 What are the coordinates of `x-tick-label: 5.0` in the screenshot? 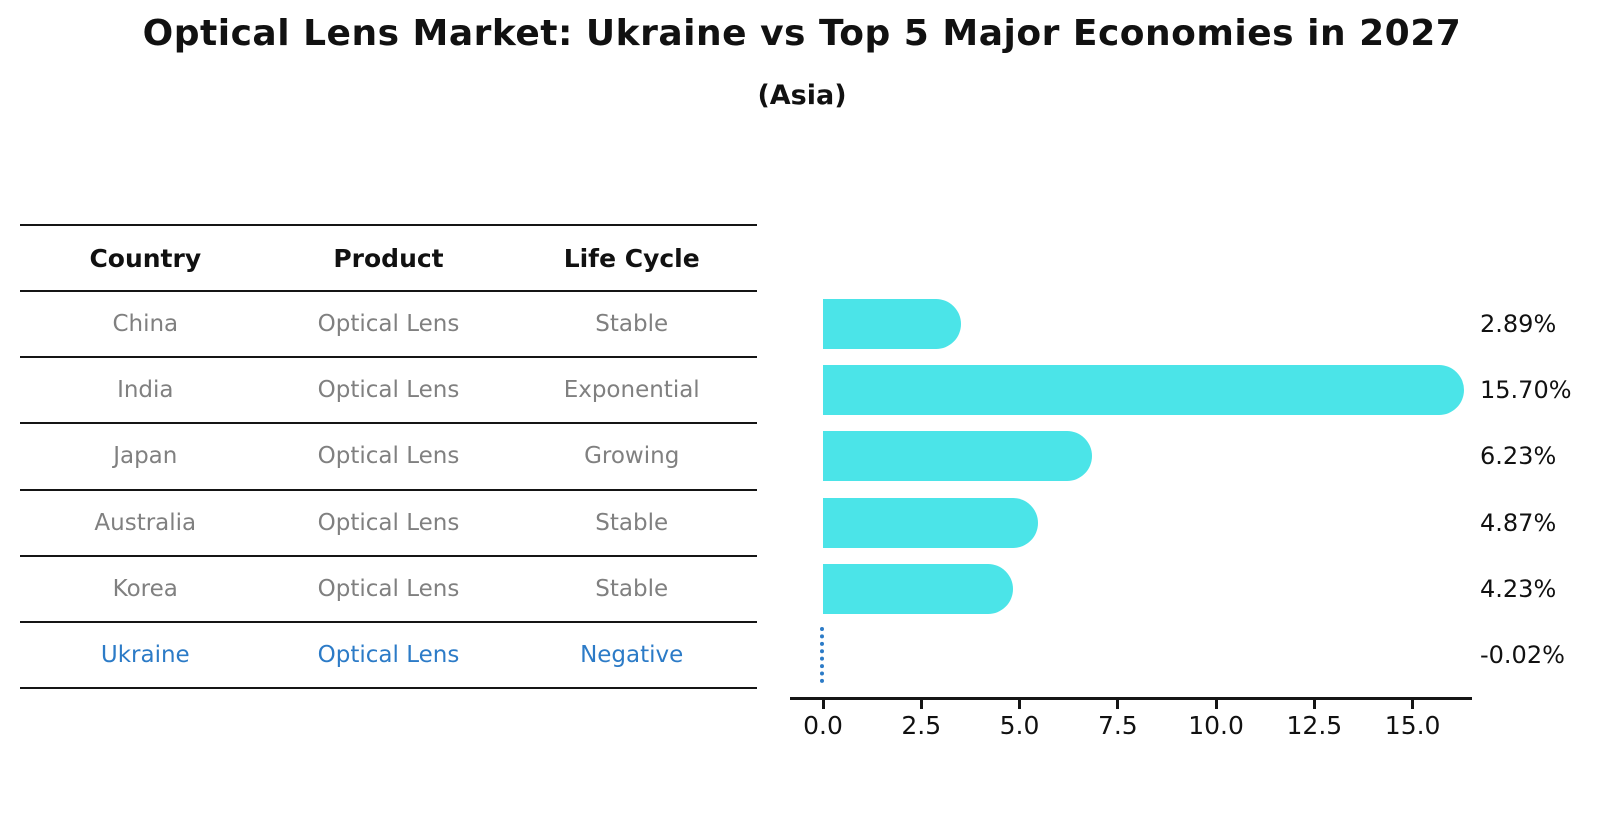 It's located at (1019, 725).